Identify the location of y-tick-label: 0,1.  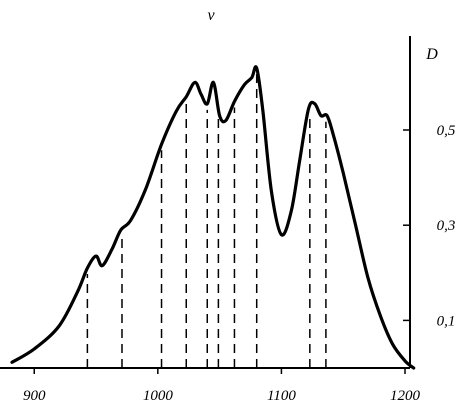
(446, 321).